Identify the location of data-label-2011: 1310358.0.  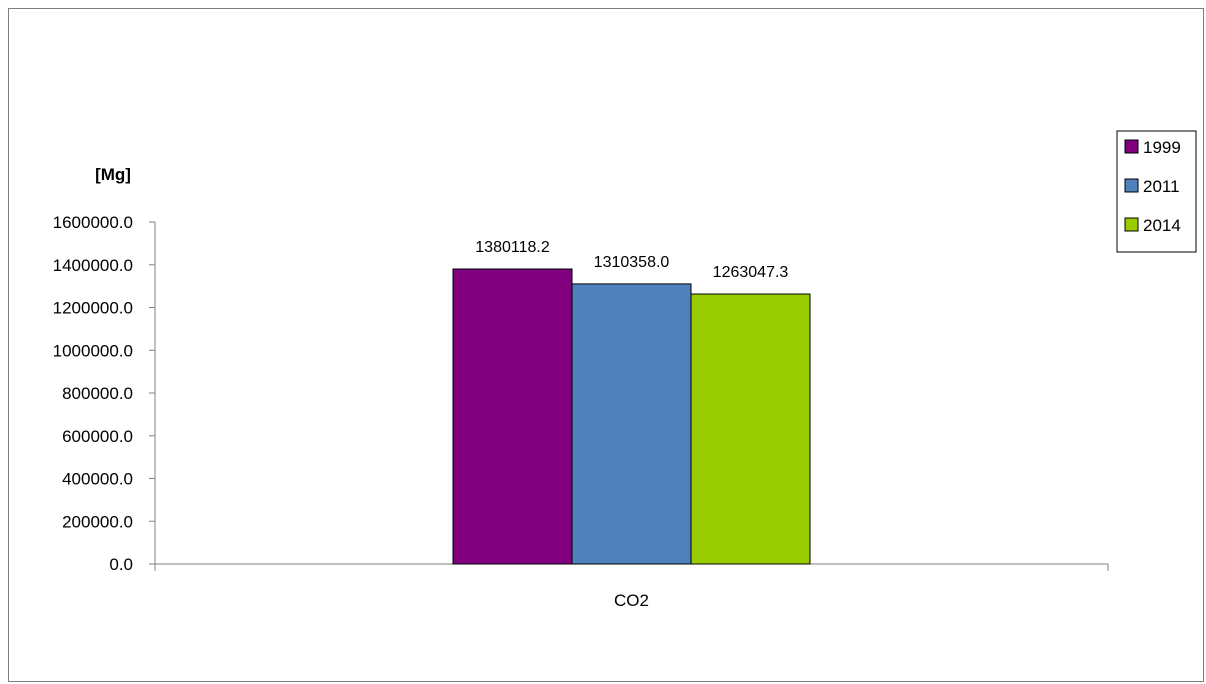
(632, 262).